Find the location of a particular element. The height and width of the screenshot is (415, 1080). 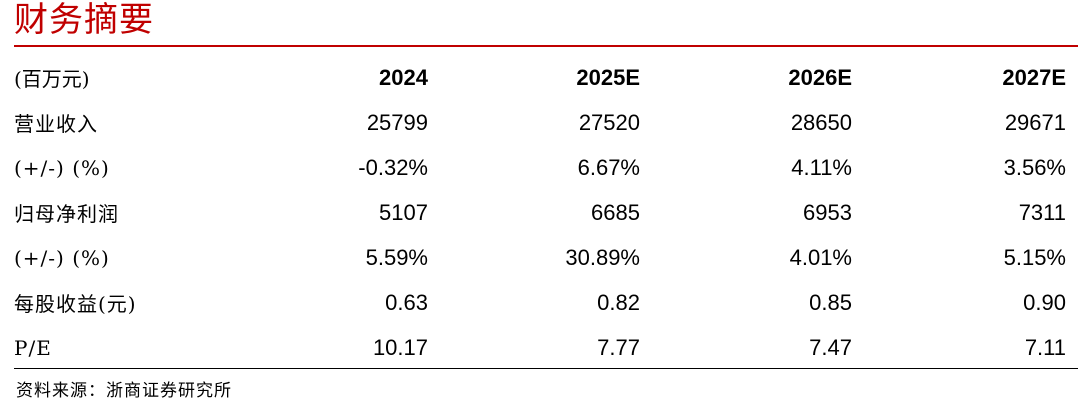

year-header: 2027E is located at coordinates (1034, 77).